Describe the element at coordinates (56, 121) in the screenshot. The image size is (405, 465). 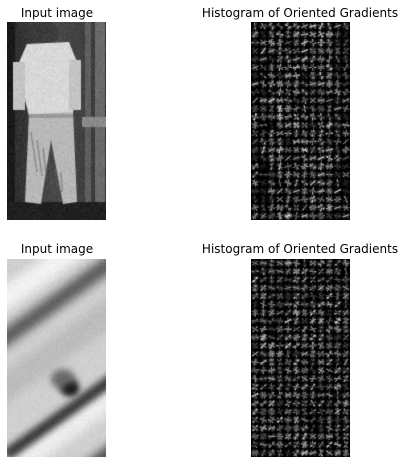
I see `input-image-person` at that location.